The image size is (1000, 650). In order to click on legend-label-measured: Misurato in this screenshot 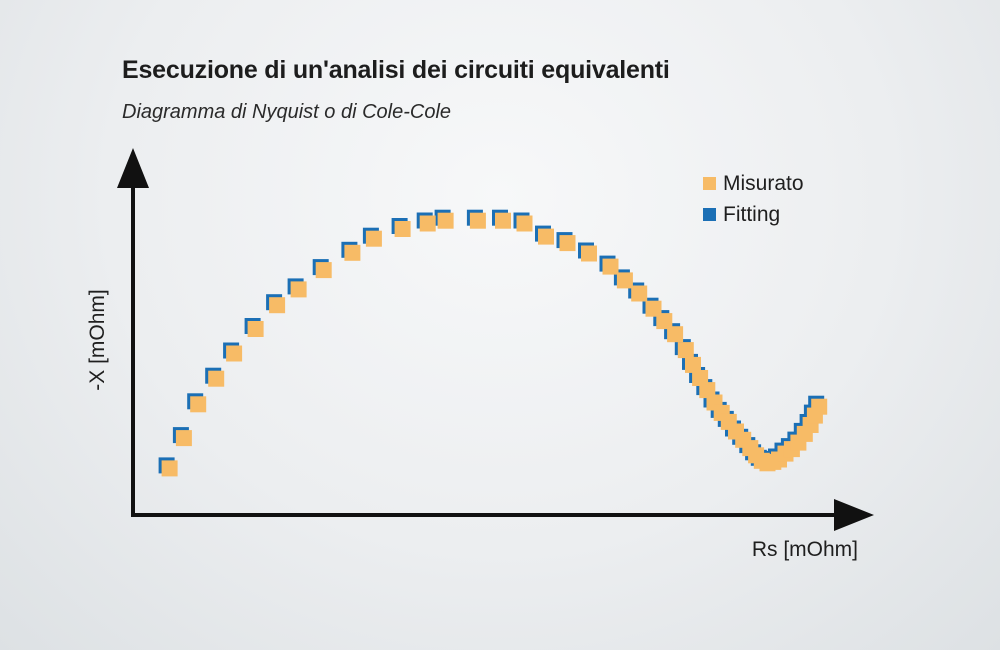, I will do `click(763, 183)`.